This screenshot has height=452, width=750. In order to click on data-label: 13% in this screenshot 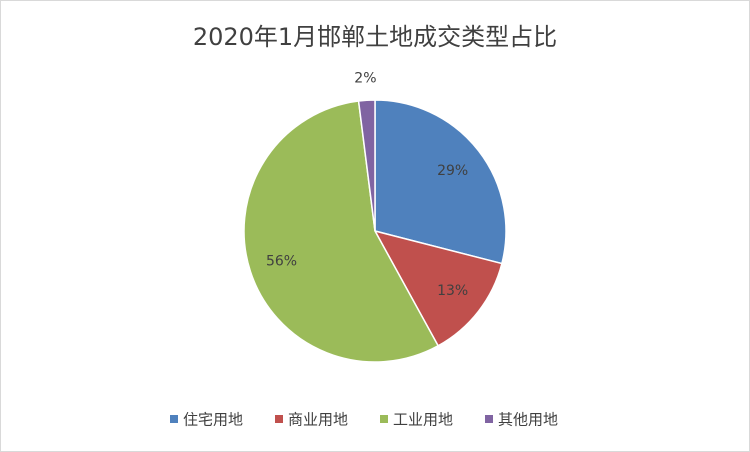, I will do `click(452, 291)`.